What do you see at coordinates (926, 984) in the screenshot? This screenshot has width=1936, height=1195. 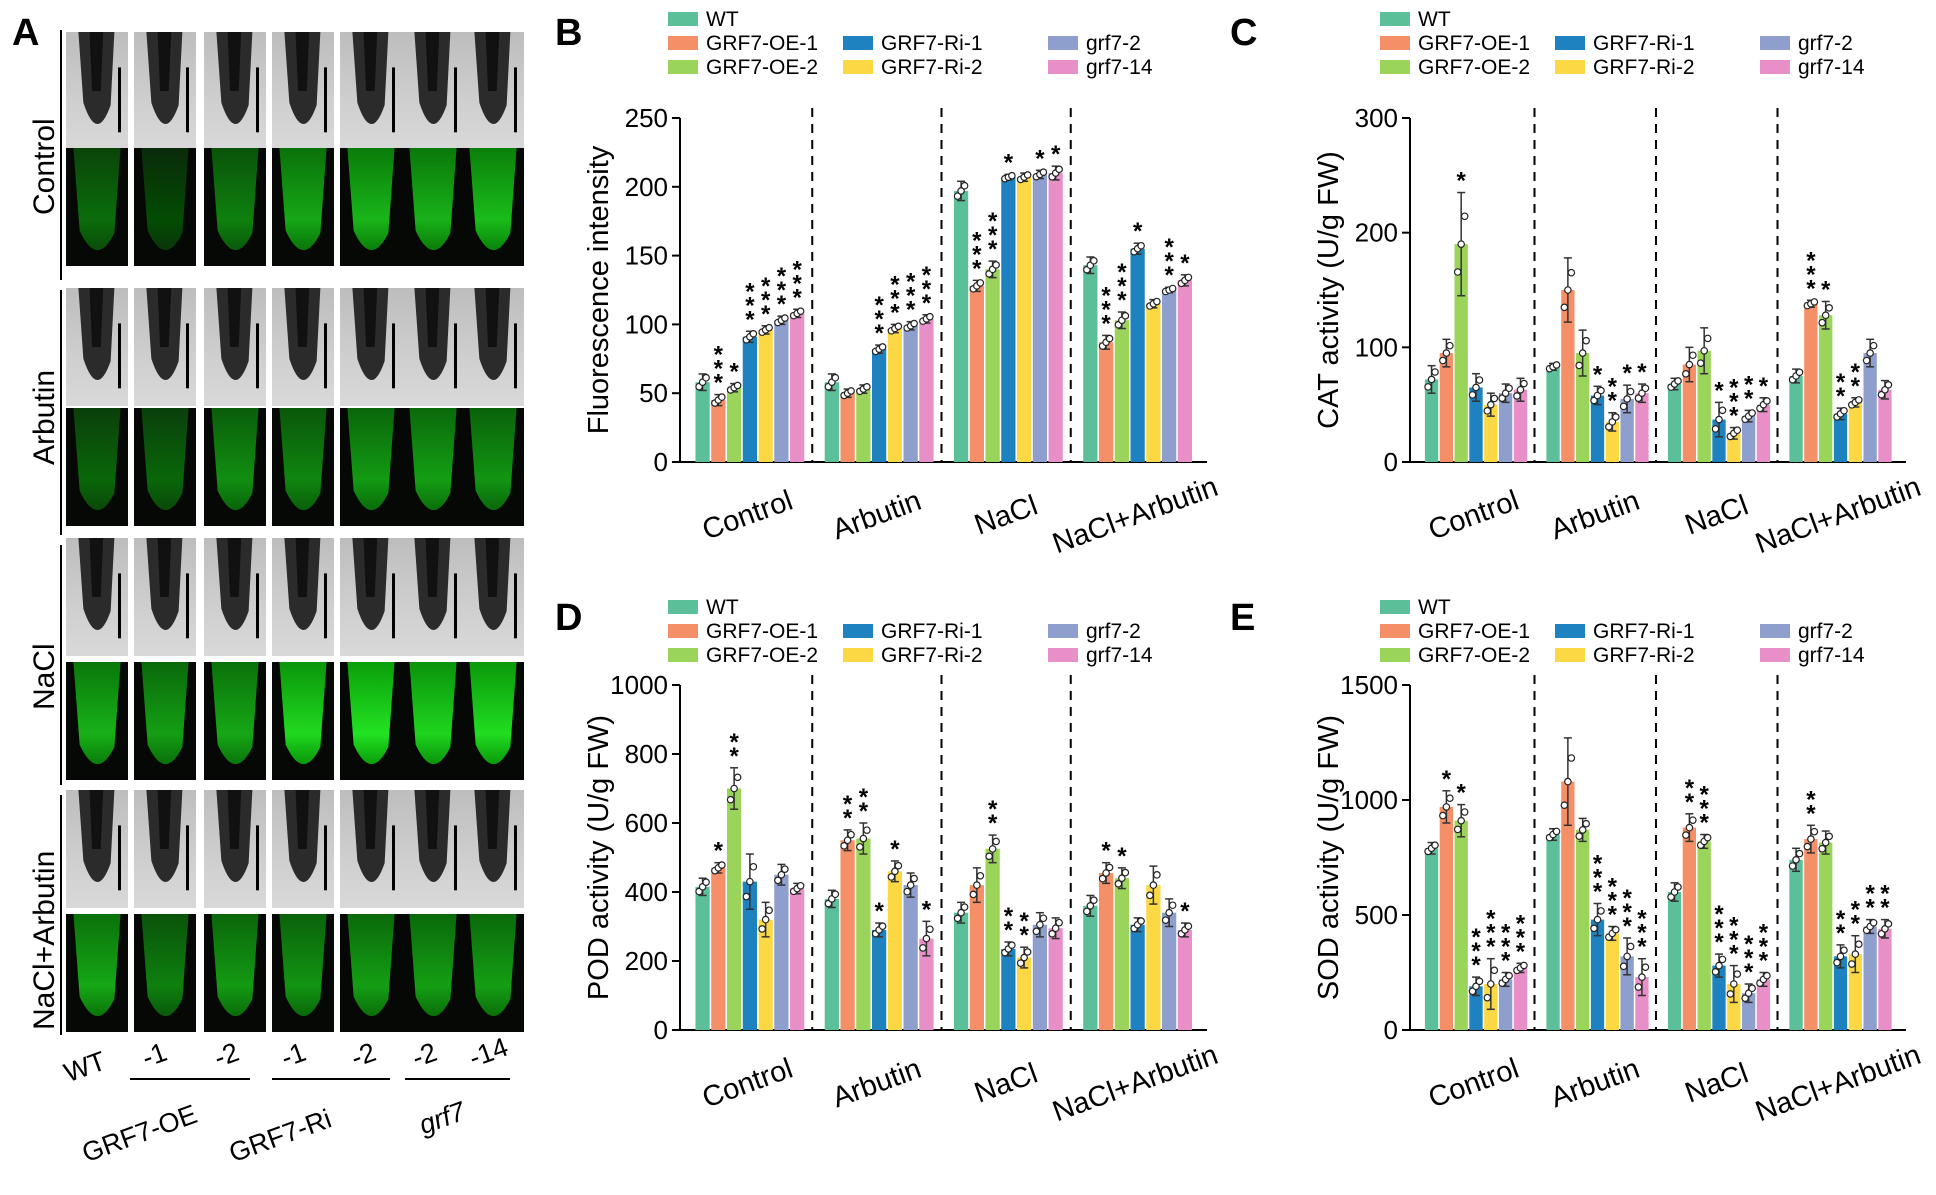 I see `bar-grf7-14-Arbutin` at bounding box center [926, 984].